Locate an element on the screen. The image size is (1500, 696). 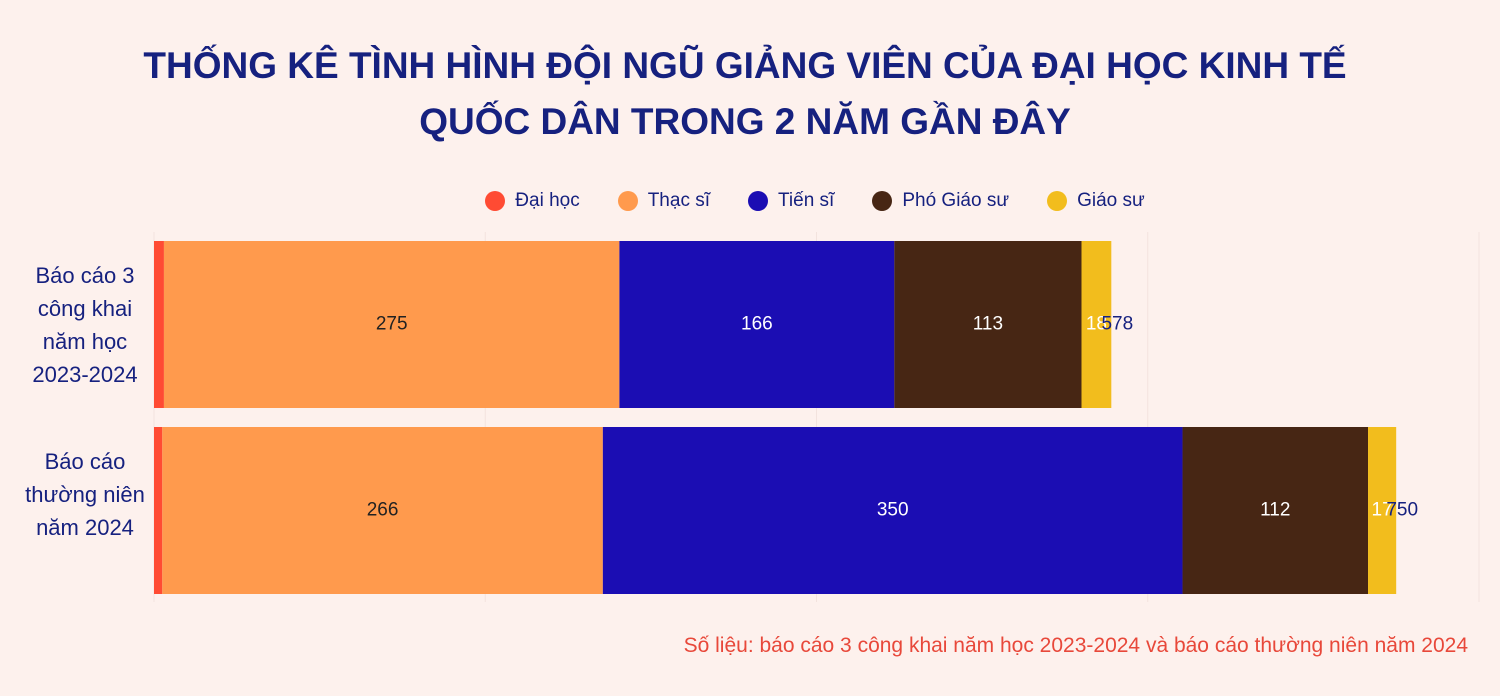
legend-label: Tiến sĩ is located at coordinates (806, 200).